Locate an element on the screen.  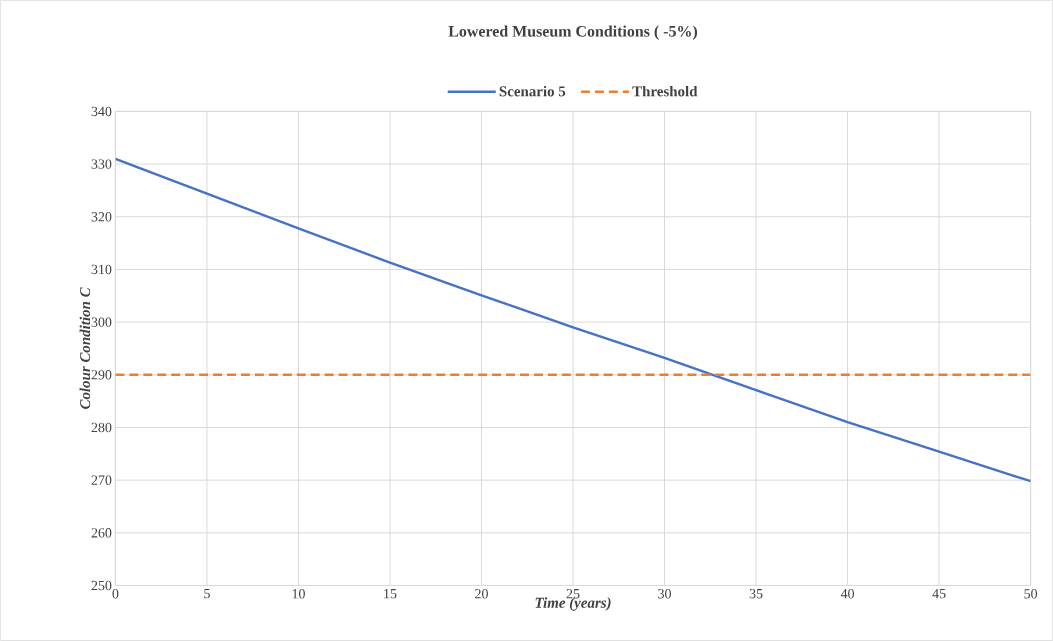
x-tick-label: 0 is located at coordinates (115, 594).